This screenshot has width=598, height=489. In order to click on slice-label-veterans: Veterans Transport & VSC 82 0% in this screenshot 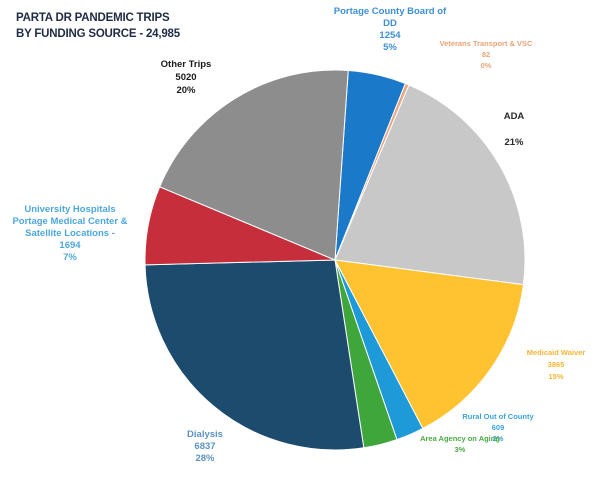, I will do `click(487, 54)`.